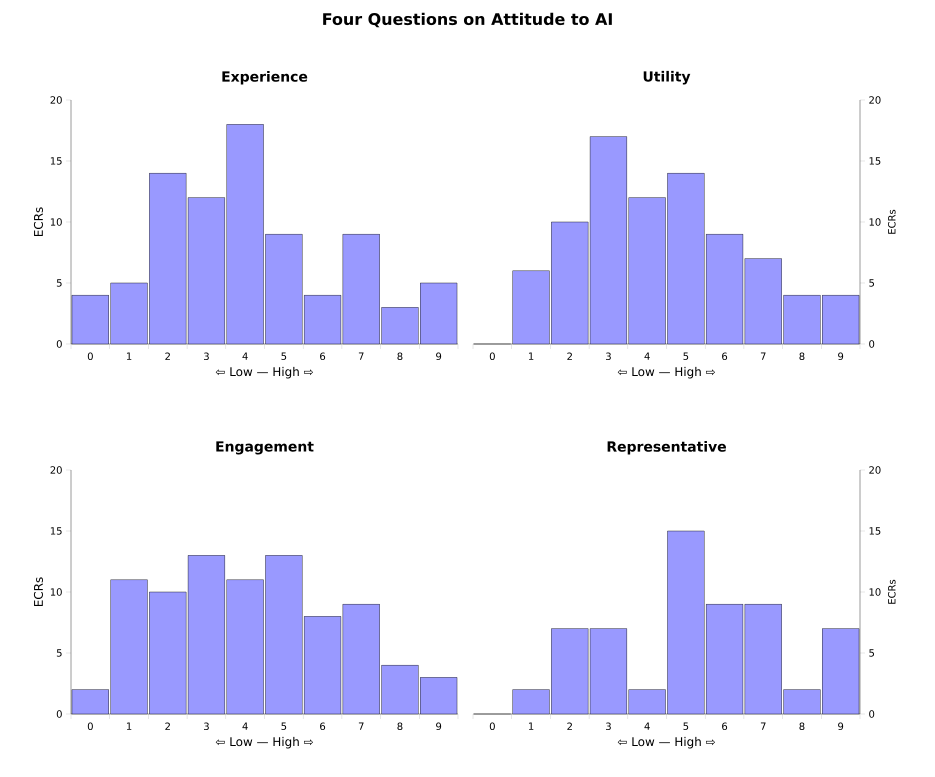 The width and height of the screenshot is (935, 777). I want to click on chart-title: Engagement, so click(265, 448).